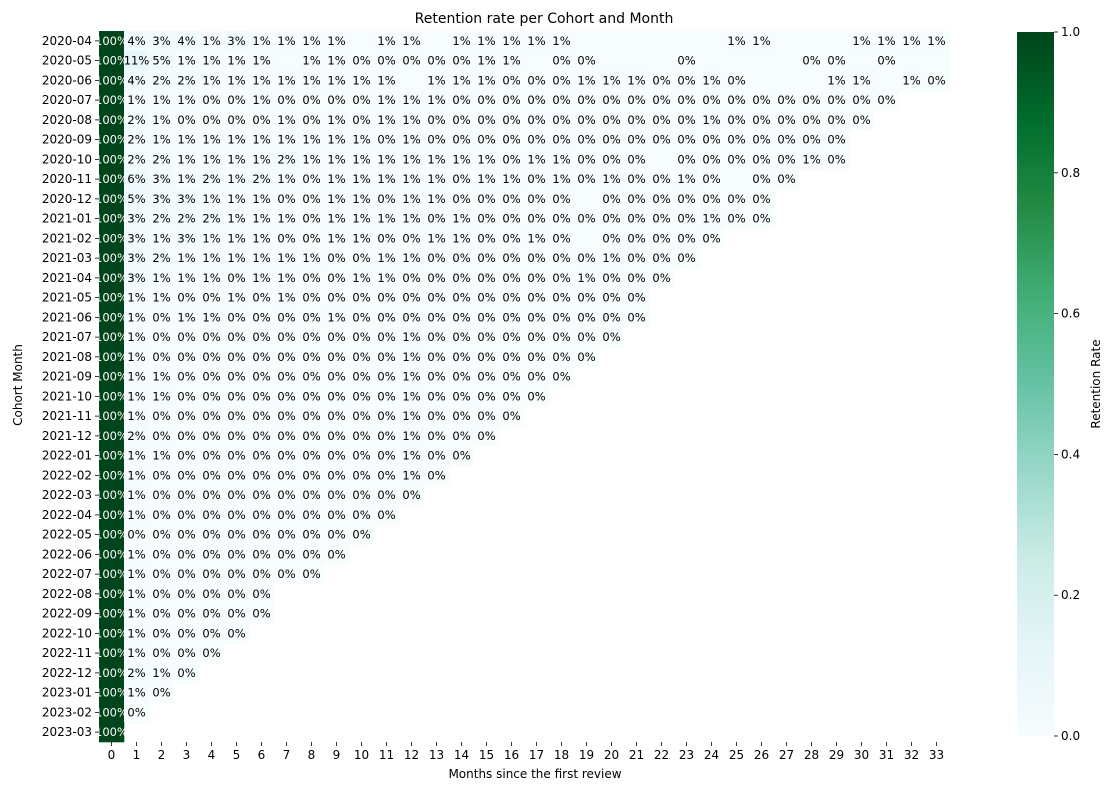 This screenshot has width=1114, height=790. Describe the element at coordinates (67, 159) in the screenshot. I see `y-tick-label: 2020-10` at that location.